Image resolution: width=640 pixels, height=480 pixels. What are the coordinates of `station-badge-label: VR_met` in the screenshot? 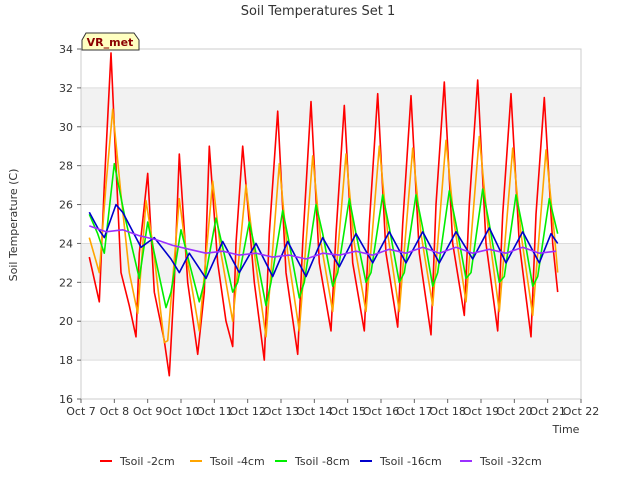 It's located at (110, 42).